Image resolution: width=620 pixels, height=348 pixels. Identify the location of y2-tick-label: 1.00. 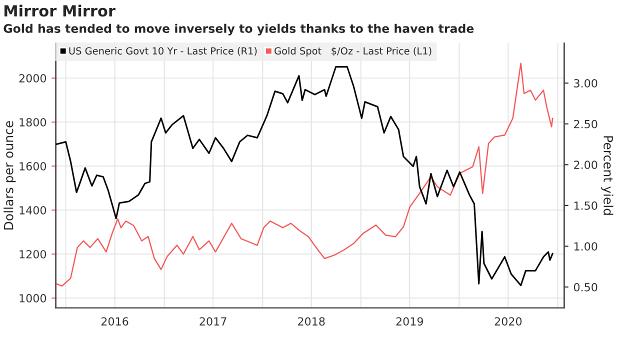
(586, 246).